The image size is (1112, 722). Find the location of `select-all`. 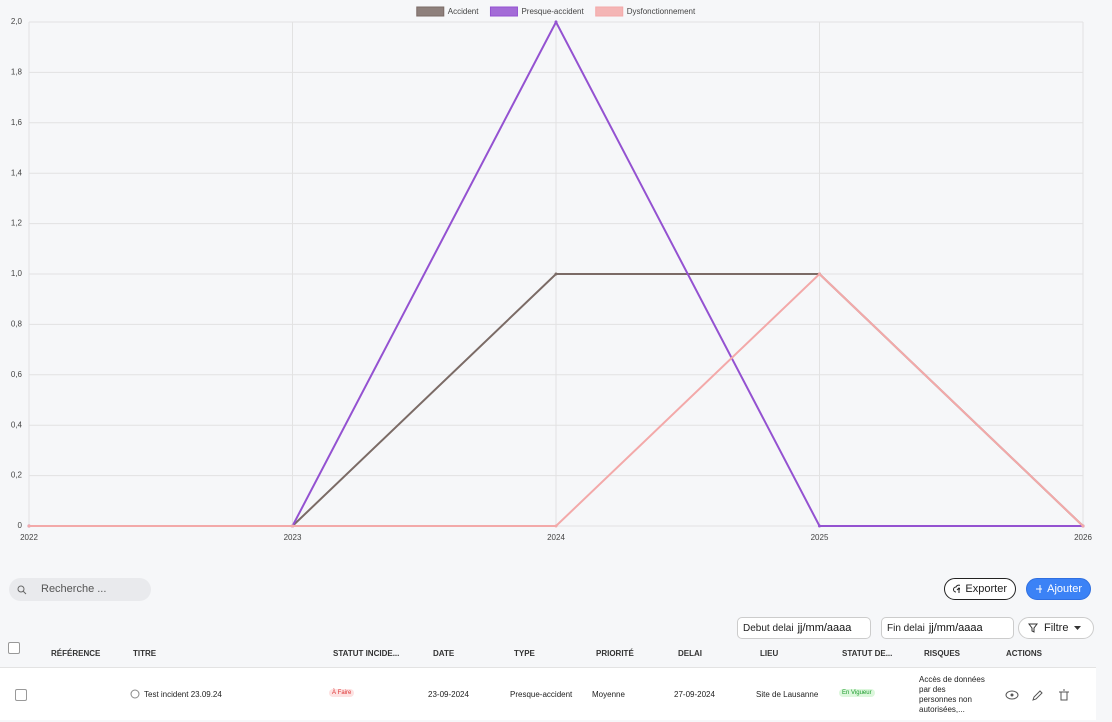

select-all is located at coordinates (14, 648).